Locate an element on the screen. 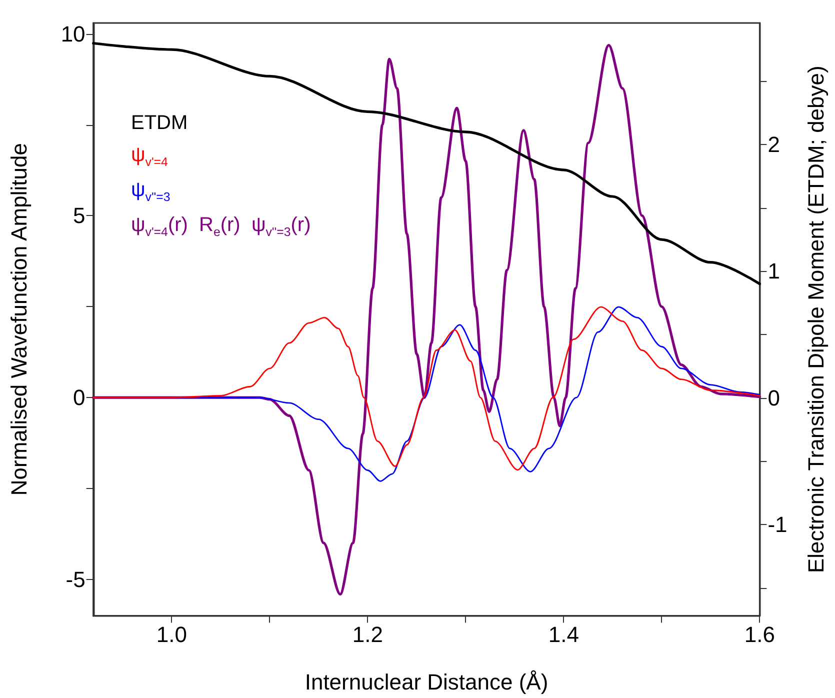 This screenshot has width=835, height=698. y2-tick-label: 2 is located at coordinates (774, 145).